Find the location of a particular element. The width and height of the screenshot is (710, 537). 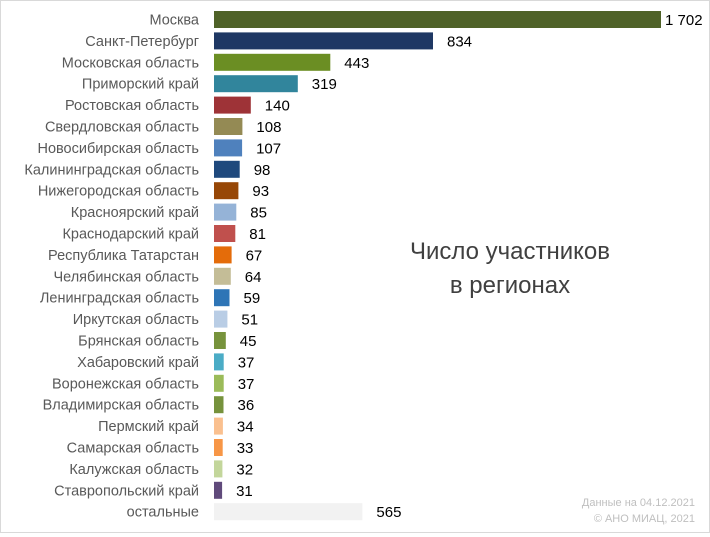

chart-title-line-2: в регионах is located at coordinates (510, 285).